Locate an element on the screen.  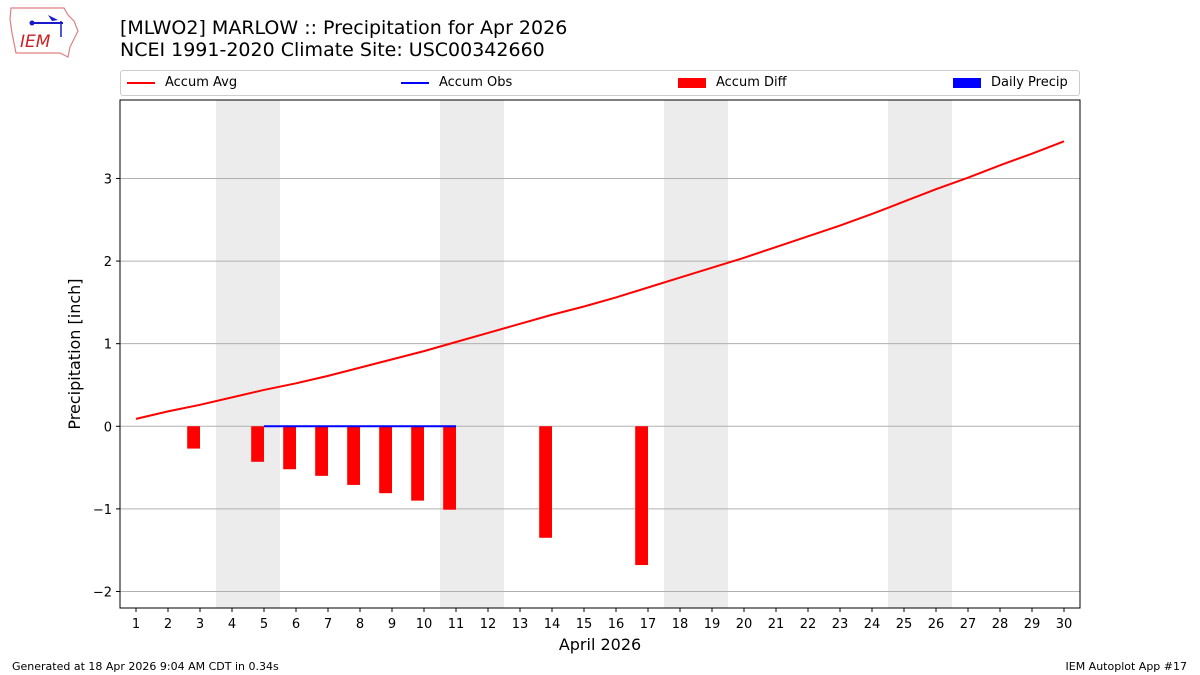
x-tick-label: 5 is located at coordinates (264, 624).